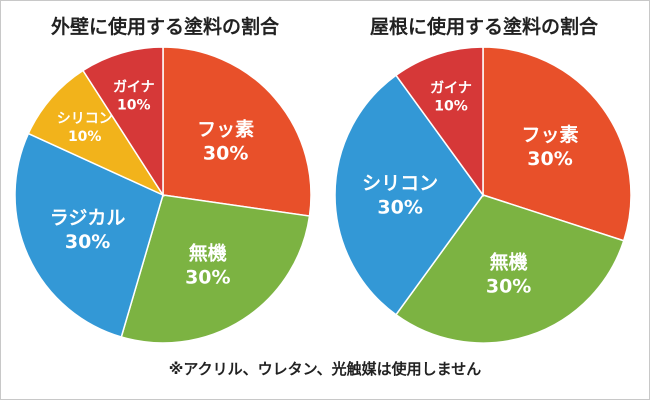  What do you see at coordinates (451, 106) in the screenshot?
I see `right-slice-value-3: 10%` at bounding box center [451, 106].